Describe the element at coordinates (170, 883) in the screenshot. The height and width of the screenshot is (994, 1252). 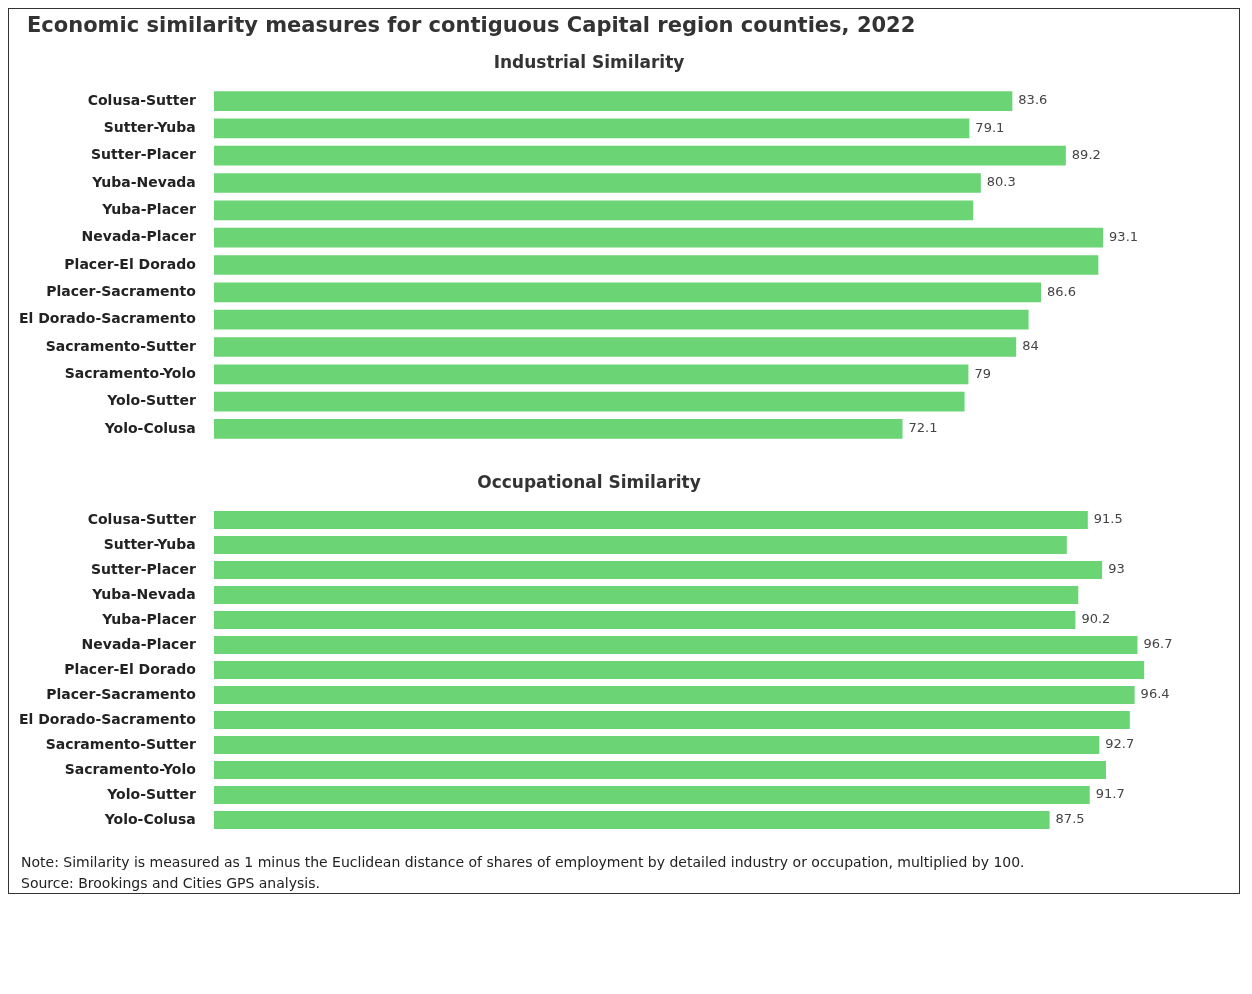
I see `source-note: Source: Brookings and Cities GPS analysis.` at that location.